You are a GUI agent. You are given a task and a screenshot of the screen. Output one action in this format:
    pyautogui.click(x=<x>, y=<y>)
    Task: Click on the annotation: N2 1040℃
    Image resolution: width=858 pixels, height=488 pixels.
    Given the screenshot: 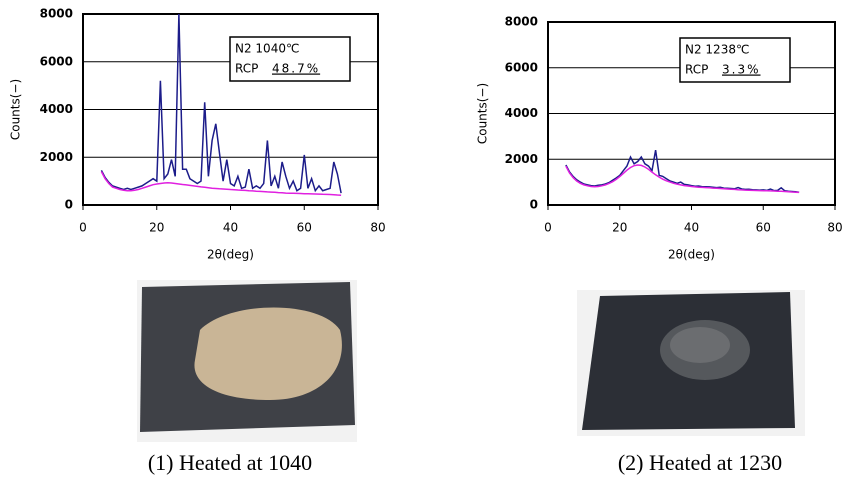 What is the action you would take?
    pyautogui.click(x=267, y=49)
    